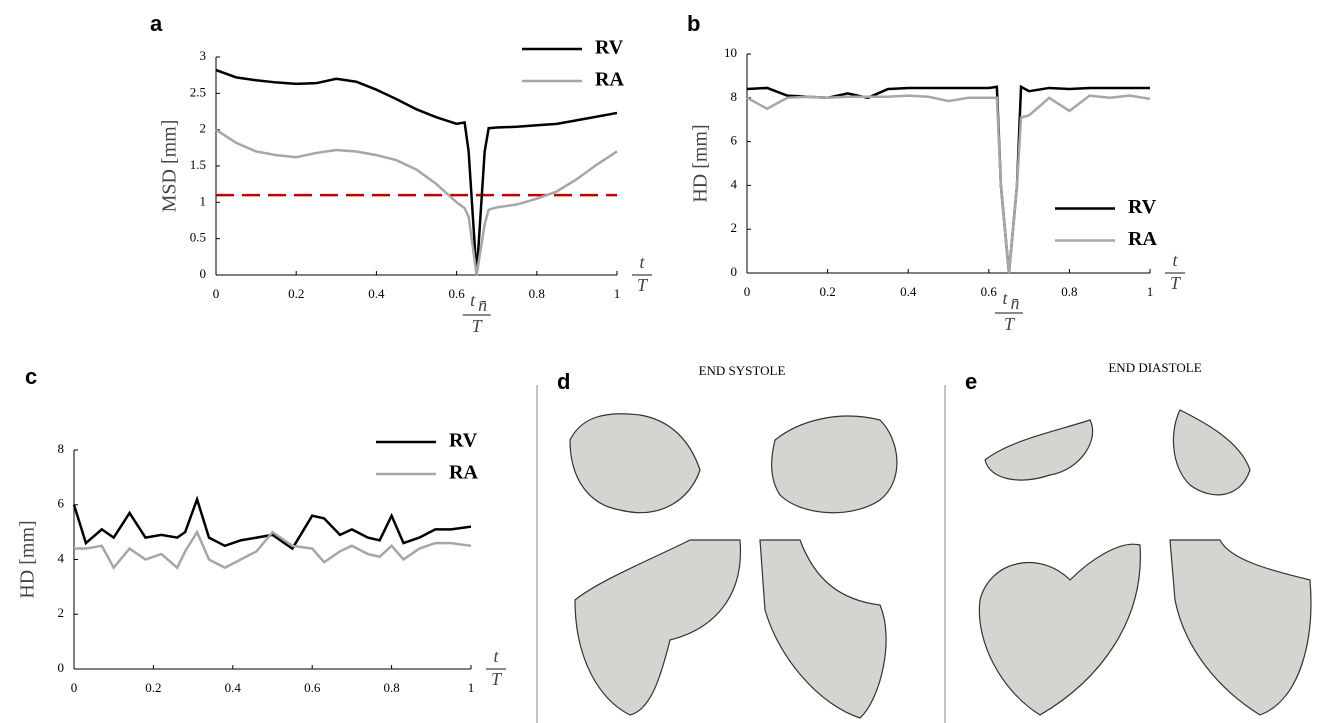 The width and height of the screenshot is (1322, 723). What do you see at coordinates (563, 381) in the screenshot?
I see `panel-label: d` at bounding box center [563, 381].